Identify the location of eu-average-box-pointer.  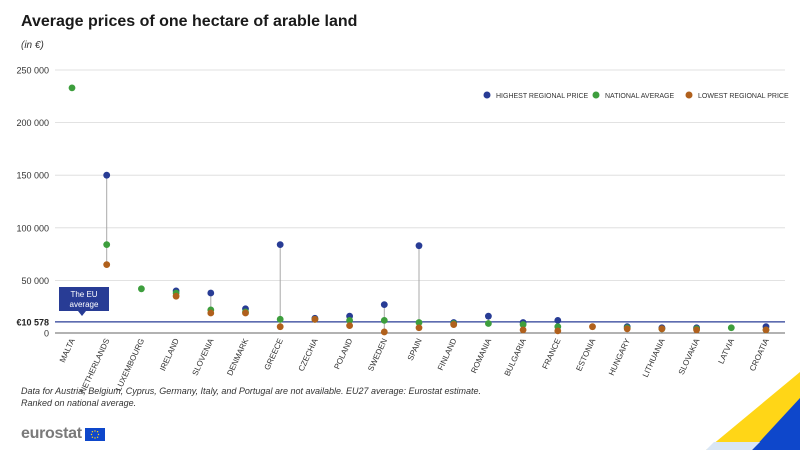
(82, 313).